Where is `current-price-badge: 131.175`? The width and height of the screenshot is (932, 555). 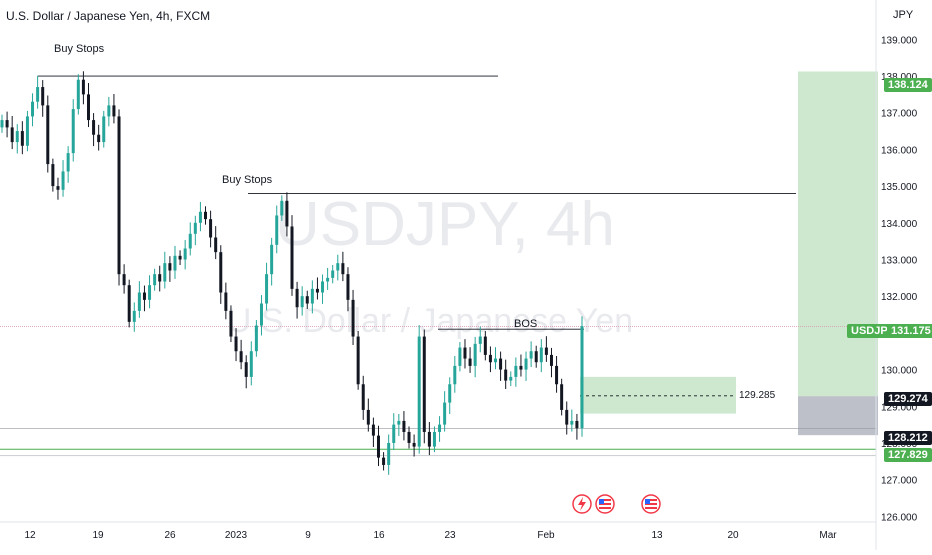 current-price-badge: 131.175 is located at coordinates (909, 331).